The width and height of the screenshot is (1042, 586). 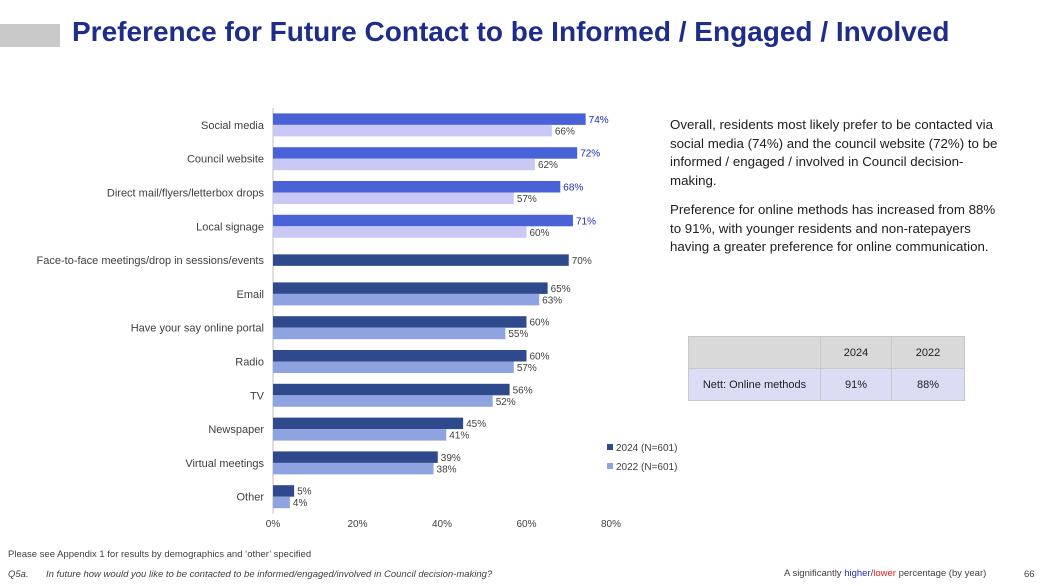 I want to click on significance-slash: /, so click(x=872, y=573).